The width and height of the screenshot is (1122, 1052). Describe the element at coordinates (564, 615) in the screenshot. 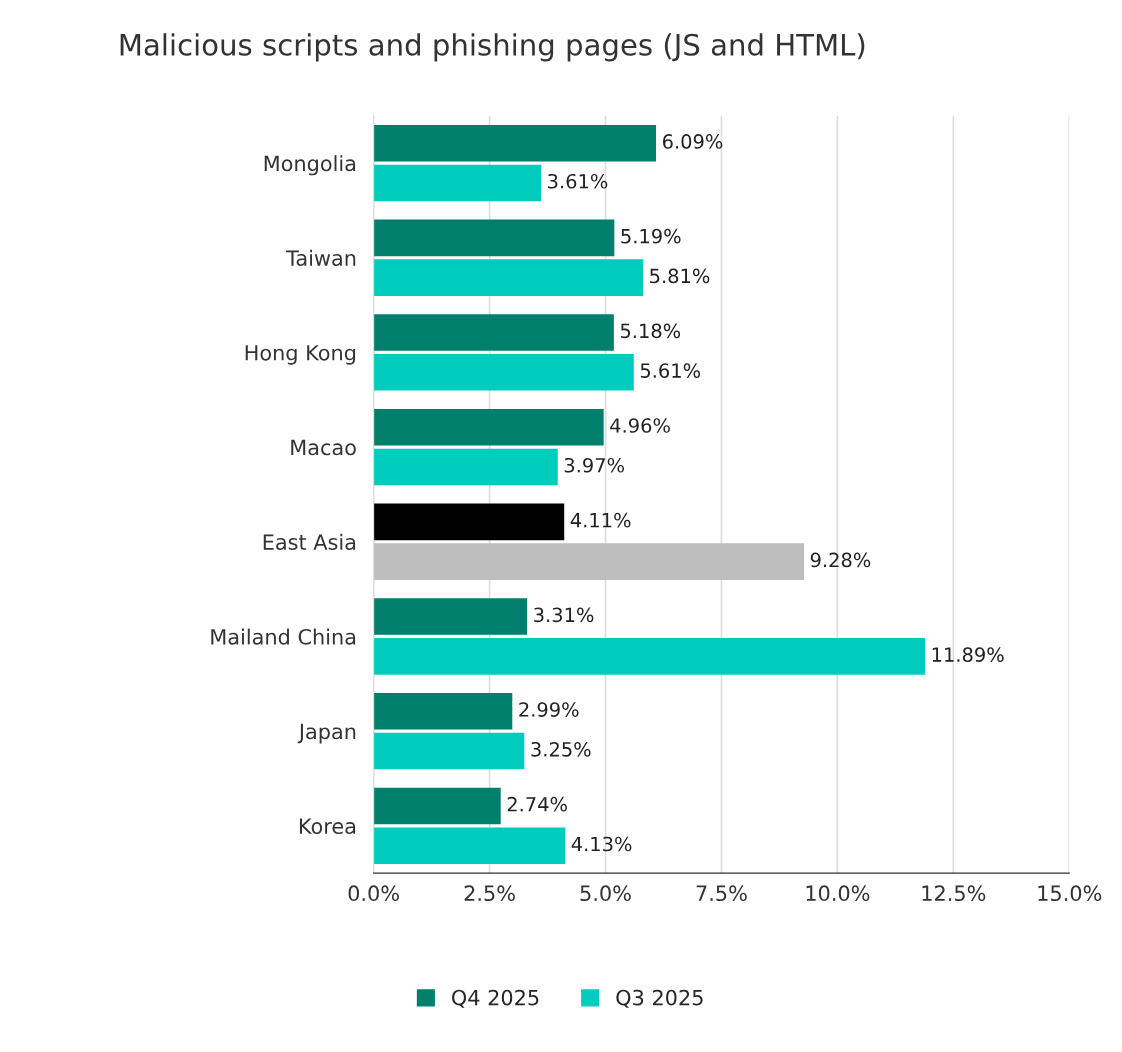

I see `data-label: 3.31%` at that location.